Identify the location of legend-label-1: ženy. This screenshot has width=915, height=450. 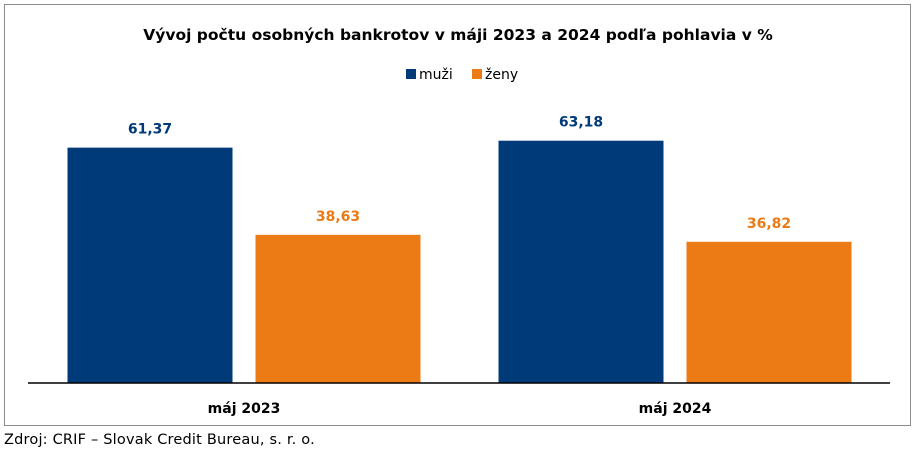
(501, 75).